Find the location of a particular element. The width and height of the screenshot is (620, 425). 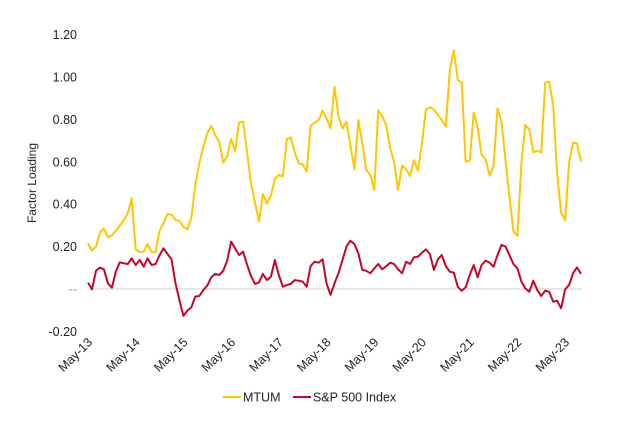

y-tick-label: -0.20 is located at coordinates (63, 332).